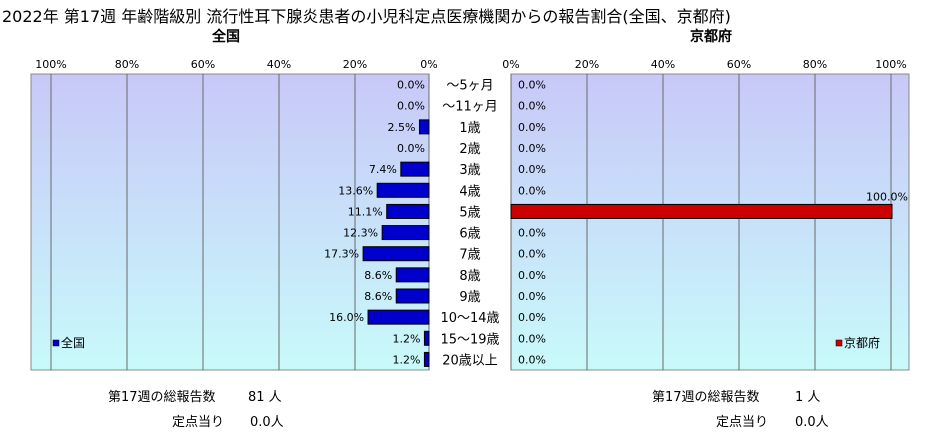 This screenshot has width=949, height=433. What do you see at coordinates (469, 339) in the screenshot?
I see `category-label: 15～19歳` at bounding box center [469, 339].